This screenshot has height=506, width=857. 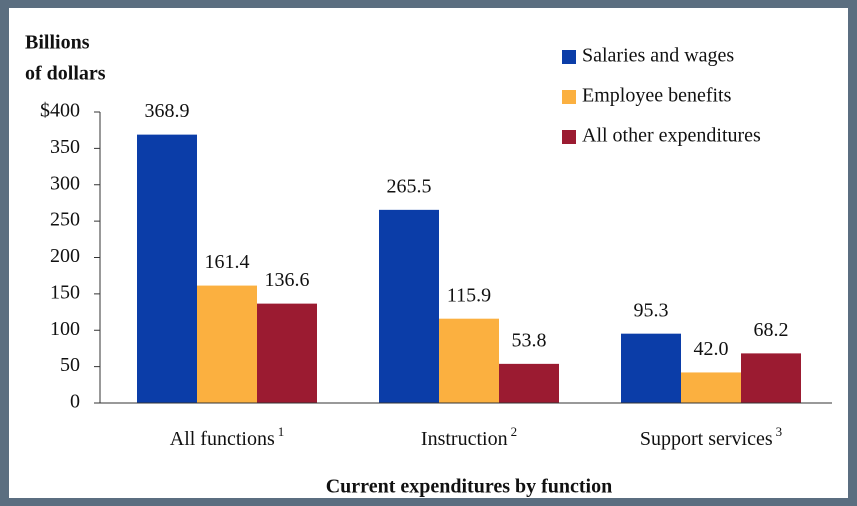 What do you see at coordinates (65, 256) in the screenshot?
I see `y-tick-label: 200` at bounding box center [65, 256].